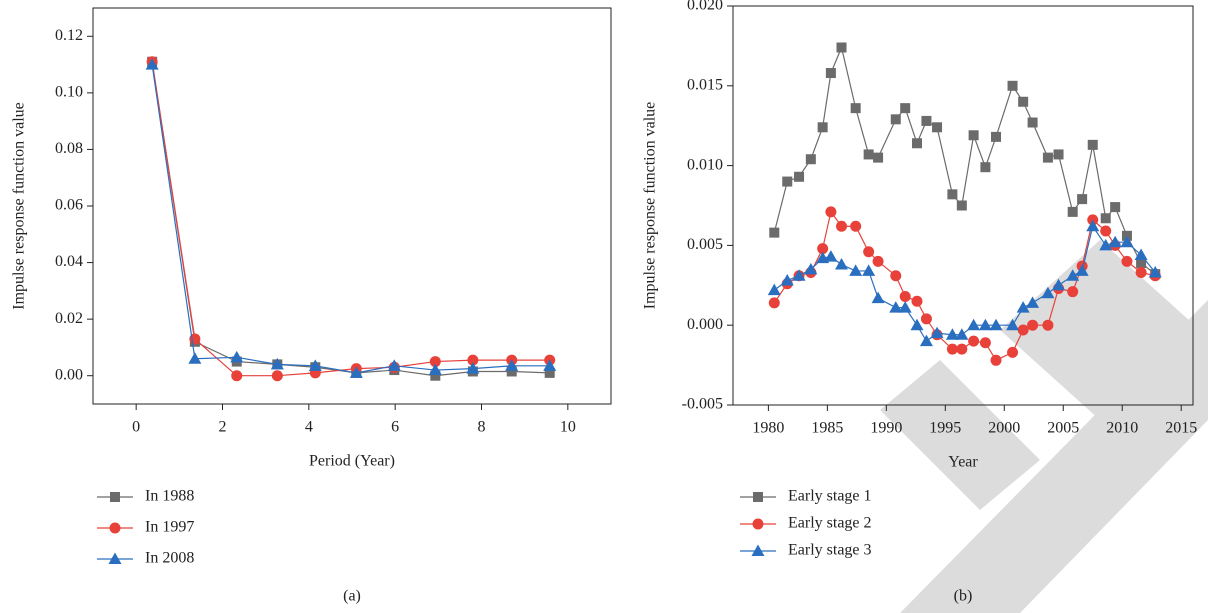 Image resolution: width=1208 pixels, height=613 pixels. Describe the element at coordinates (19, 206) in the screenshot. I see `y-axis-title: Impulse response function value` at that location.